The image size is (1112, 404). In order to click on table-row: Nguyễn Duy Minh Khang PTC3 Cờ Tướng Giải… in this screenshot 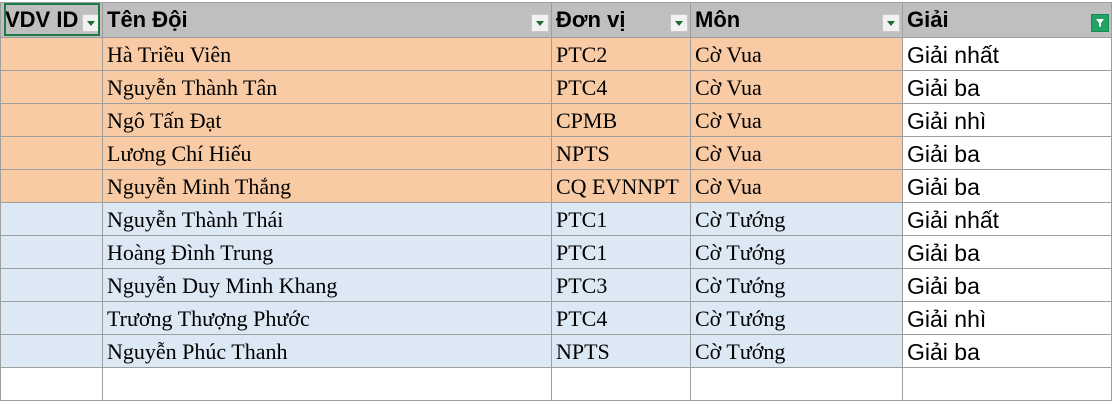, I will do `click(556, 285)`.